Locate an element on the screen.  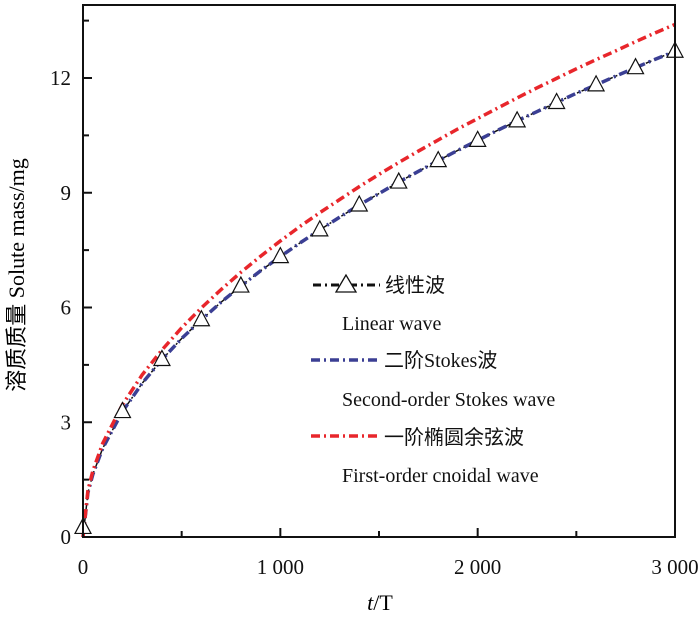
x-tick-label: 3 000 is located at coordinates (674, 567).